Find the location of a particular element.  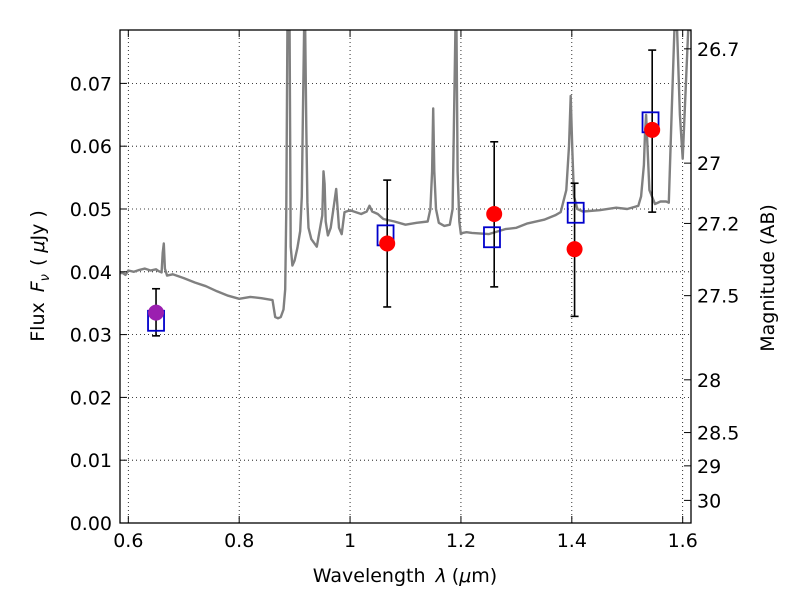

right-tick-label: 28.5 is located at coordinates (718, 434).